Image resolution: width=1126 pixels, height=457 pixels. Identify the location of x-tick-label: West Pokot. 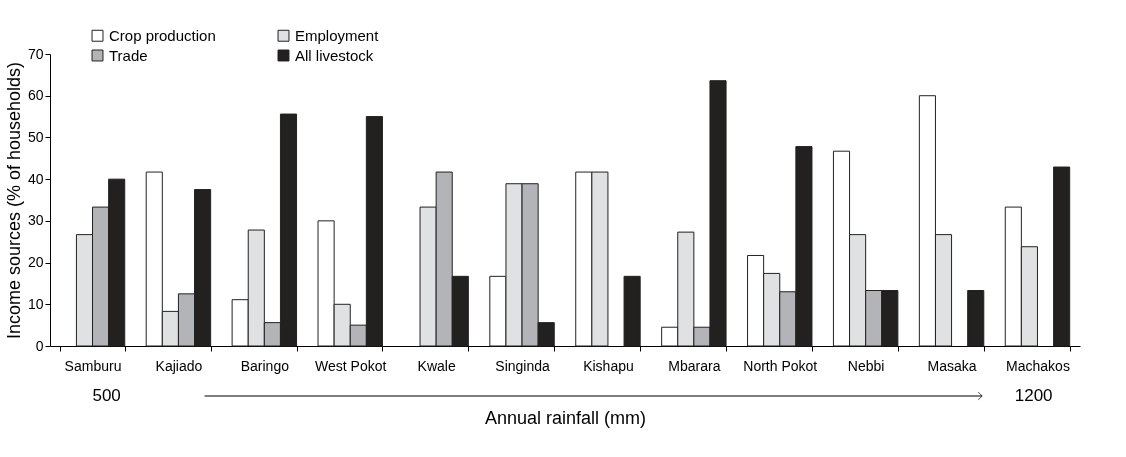
(351, 365).